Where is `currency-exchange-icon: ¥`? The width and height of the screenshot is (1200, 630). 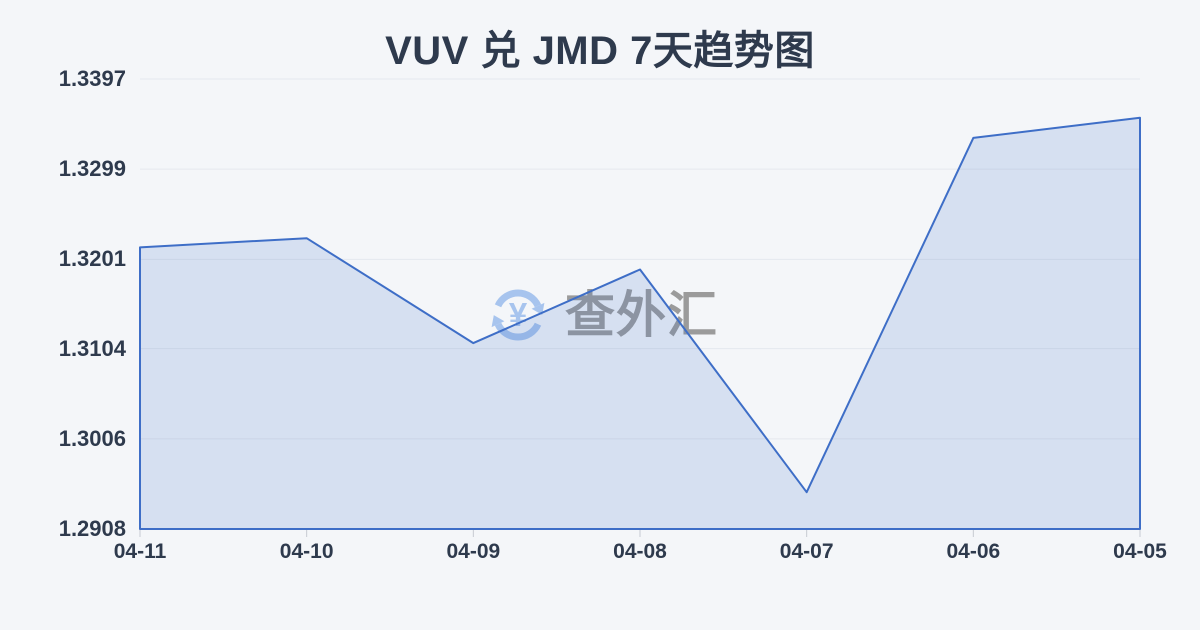
currency-exchange-icon: ¥ is located at coordinates (518, 315).